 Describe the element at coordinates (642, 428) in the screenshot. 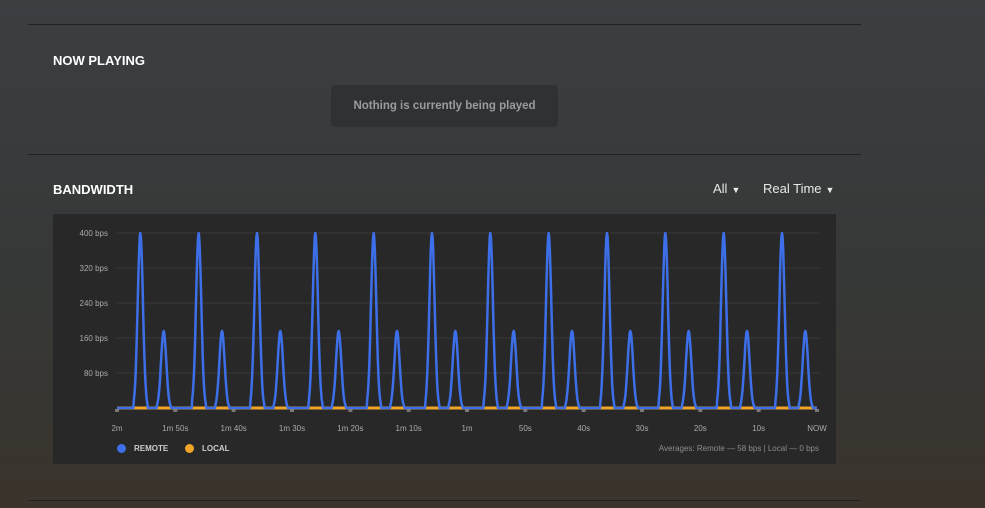

I see `x-tick-label: 30s` at that location.